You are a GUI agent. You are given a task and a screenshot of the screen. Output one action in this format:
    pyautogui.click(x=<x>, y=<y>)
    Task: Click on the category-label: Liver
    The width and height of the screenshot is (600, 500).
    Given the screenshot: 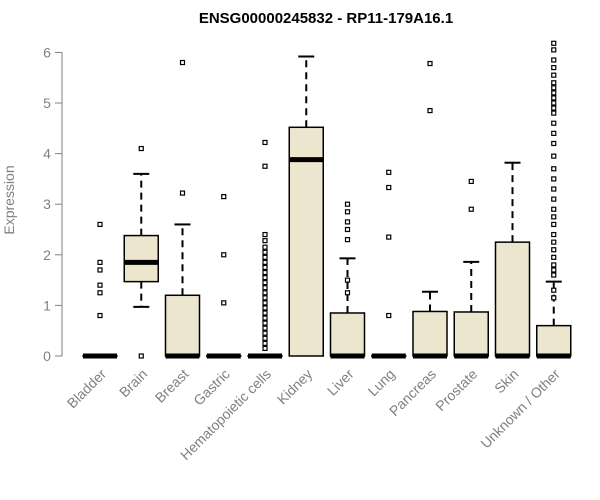 What is the action you would take?
    pyautogui.click(x=340, y=382)
    